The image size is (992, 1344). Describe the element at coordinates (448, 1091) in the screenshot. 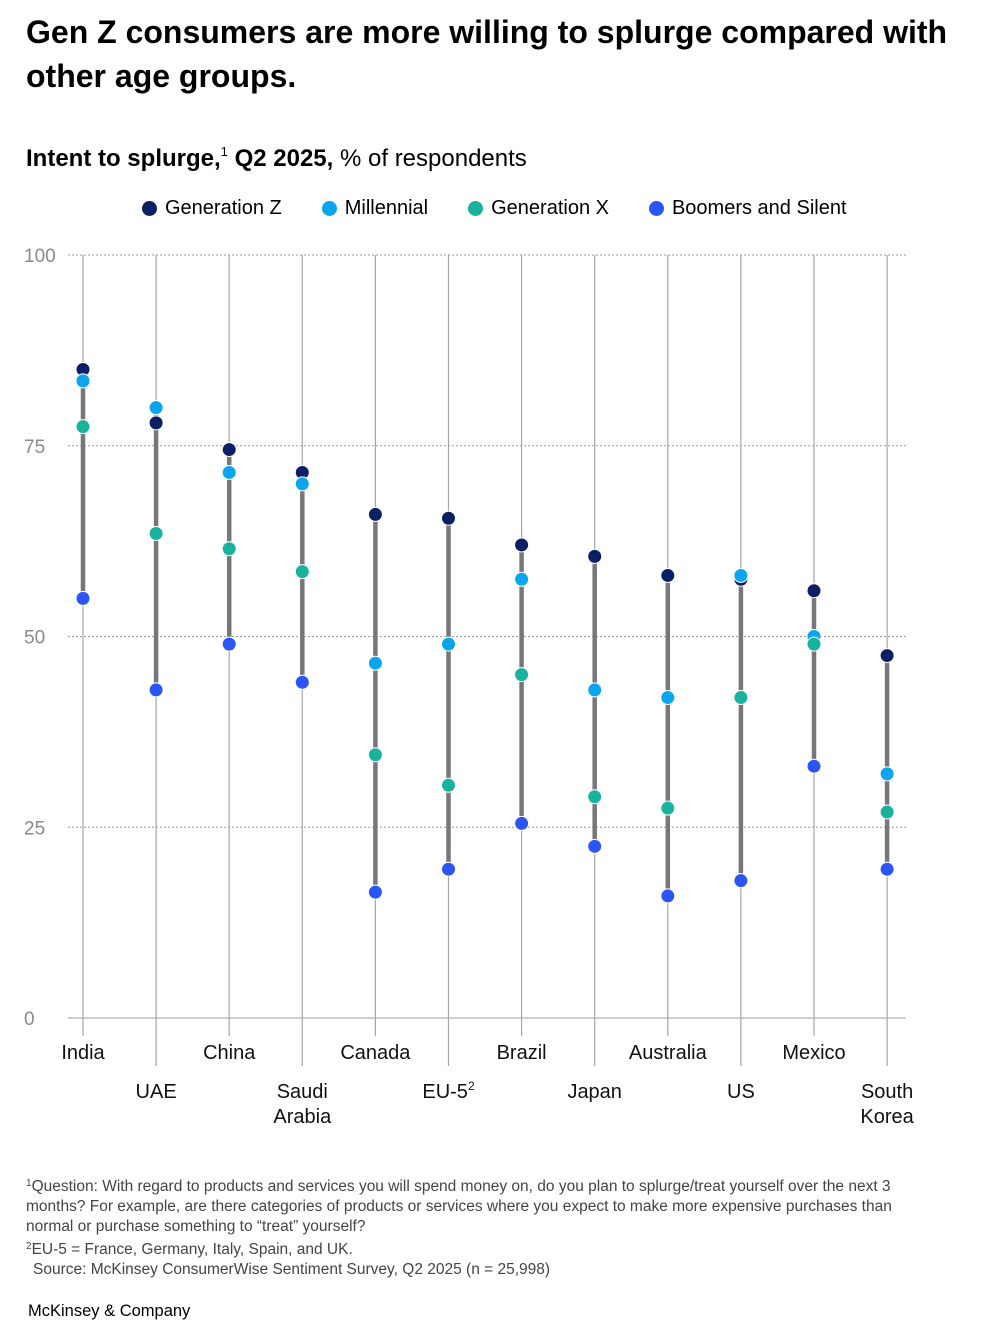

I see `x-category-label: EU-52` at that location.